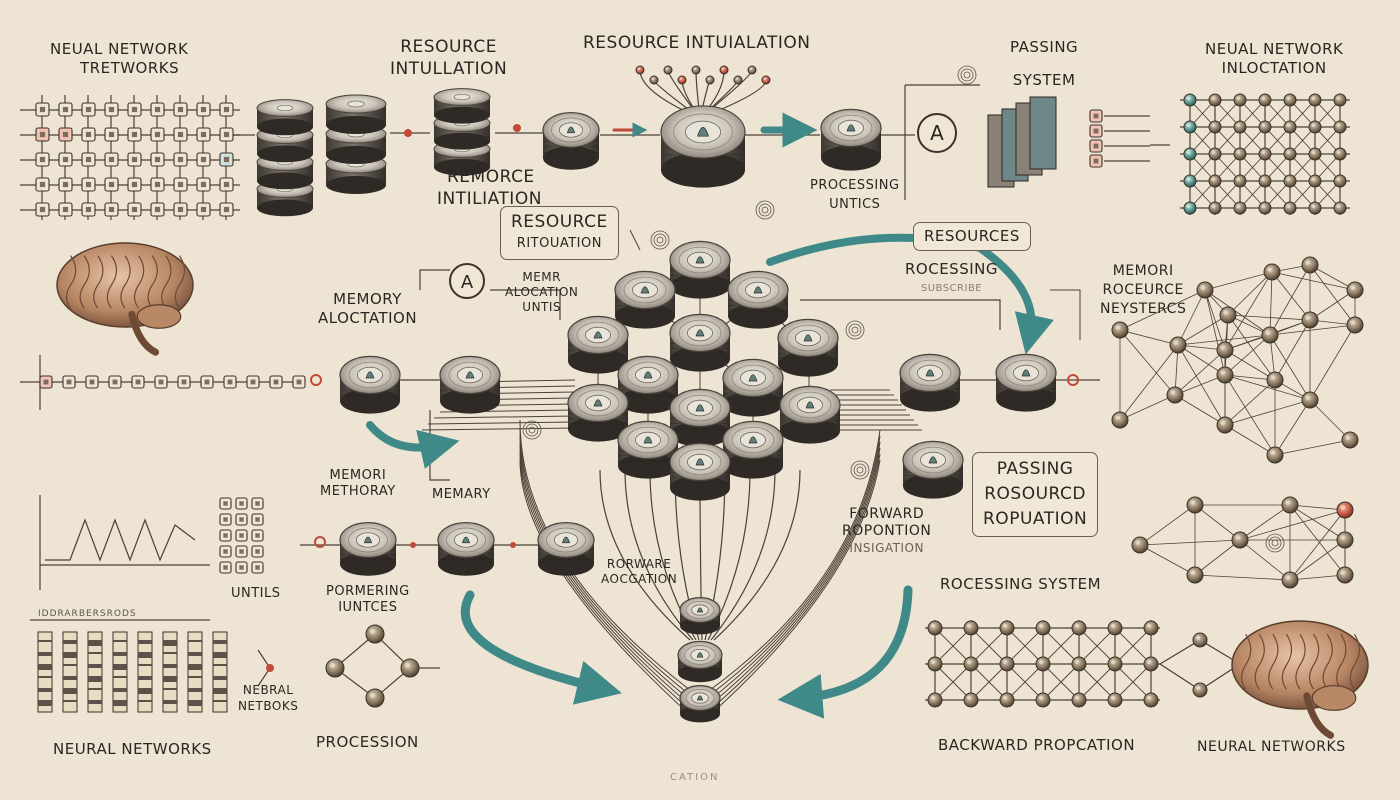 The image size is (1400, 800). Describe the element at coordinates (855, 195) in the screenshot. I see `label-processing-untics: PROCESSING UNTICS` at that location.